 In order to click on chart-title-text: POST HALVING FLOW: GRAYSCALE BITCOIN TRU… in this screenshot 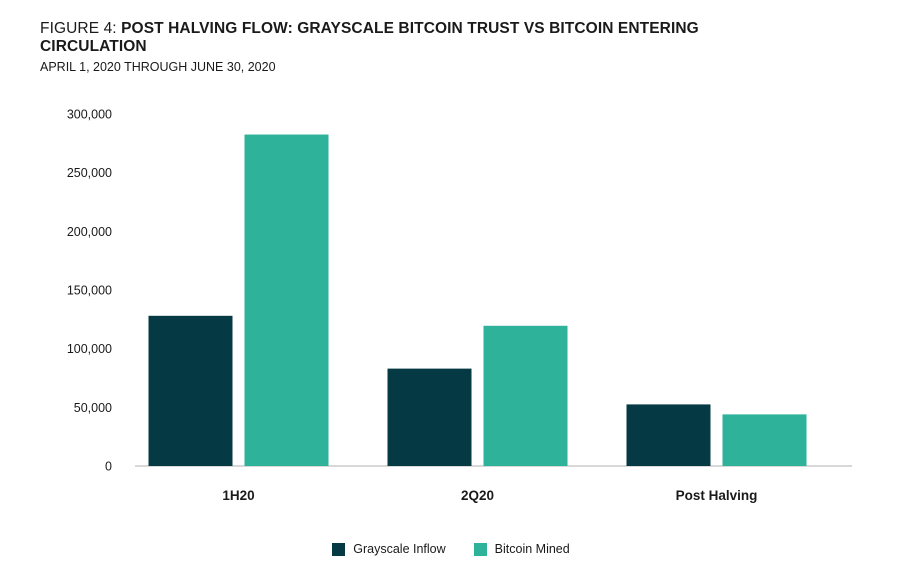, I will do `click(369, 37)`.